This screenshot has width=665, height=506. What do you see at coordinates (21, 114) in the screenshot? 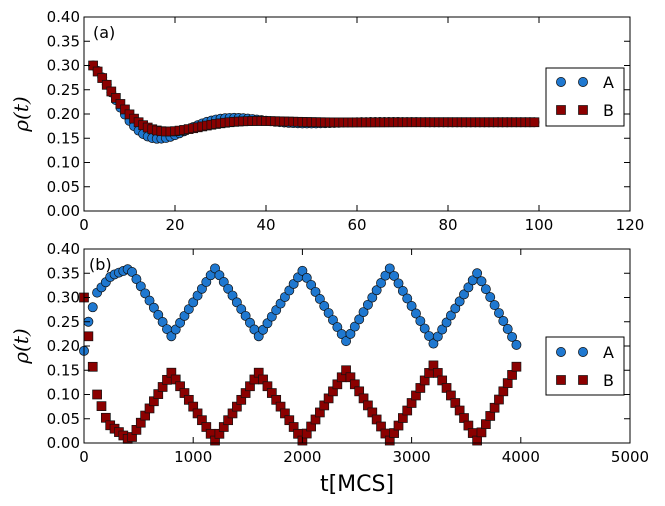
I see `panel-a-ylabel: ρ(t)` at bounding box center [21, 114].